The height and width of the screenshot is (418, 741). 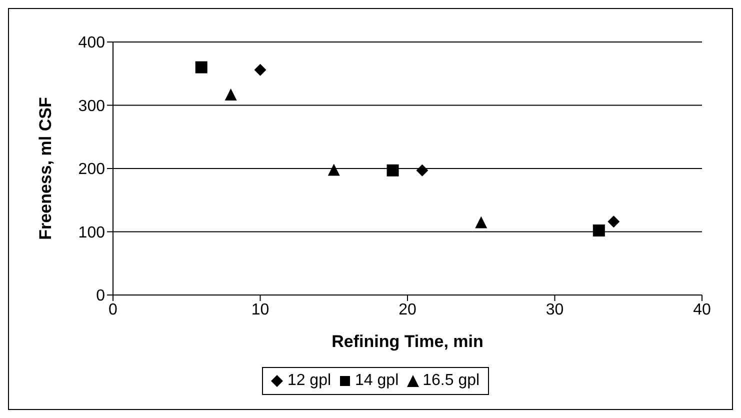 What do you see at coordinates (92, 43) in the screenshot?
I see `y-tick-label: 400` at bounding box center [92, 43].